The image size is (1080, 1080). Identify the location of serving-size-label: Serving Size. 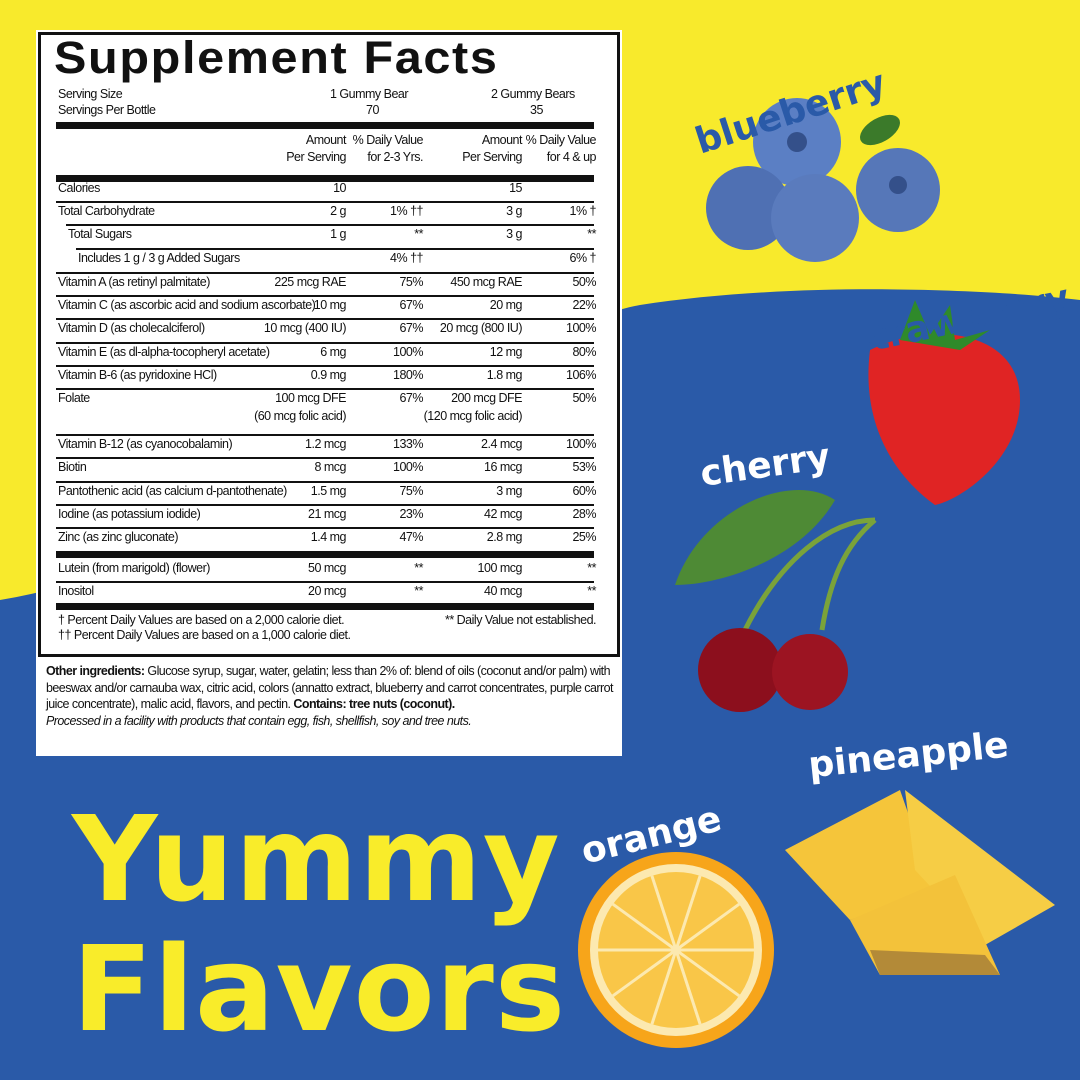
(90, 94).